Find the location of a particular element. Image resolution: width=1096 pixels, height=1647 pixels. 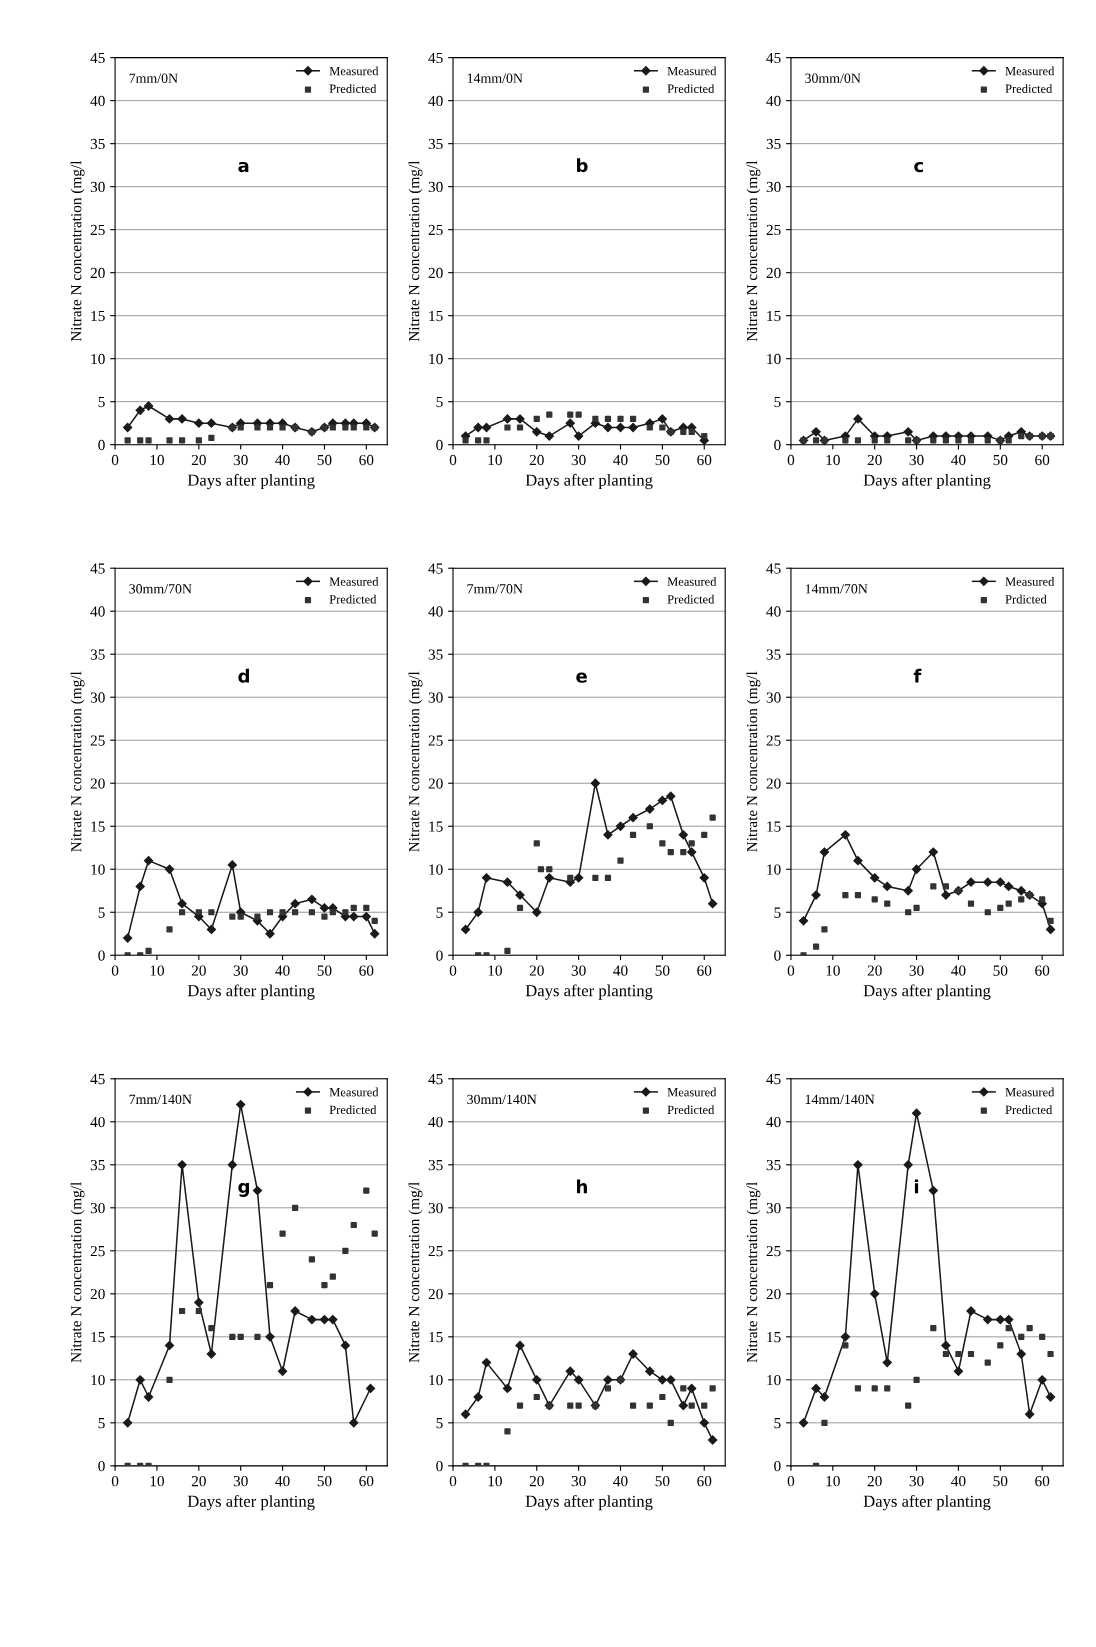

annotation: 14mm/70N is located at coordinates (836, 589).